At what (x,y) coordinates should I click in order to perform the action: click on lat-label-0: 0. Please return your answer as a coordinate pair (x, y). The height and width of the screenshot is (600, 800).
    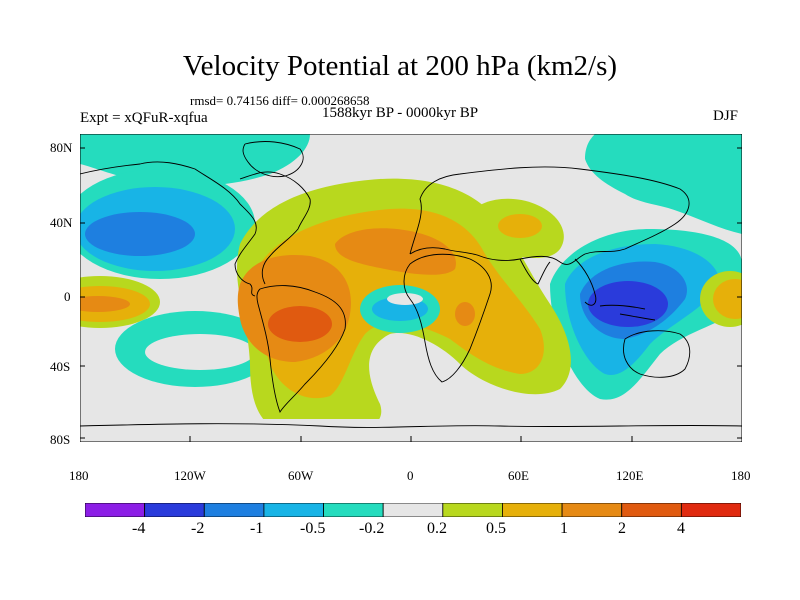
    Looking at the image, I should click on (67, 296).